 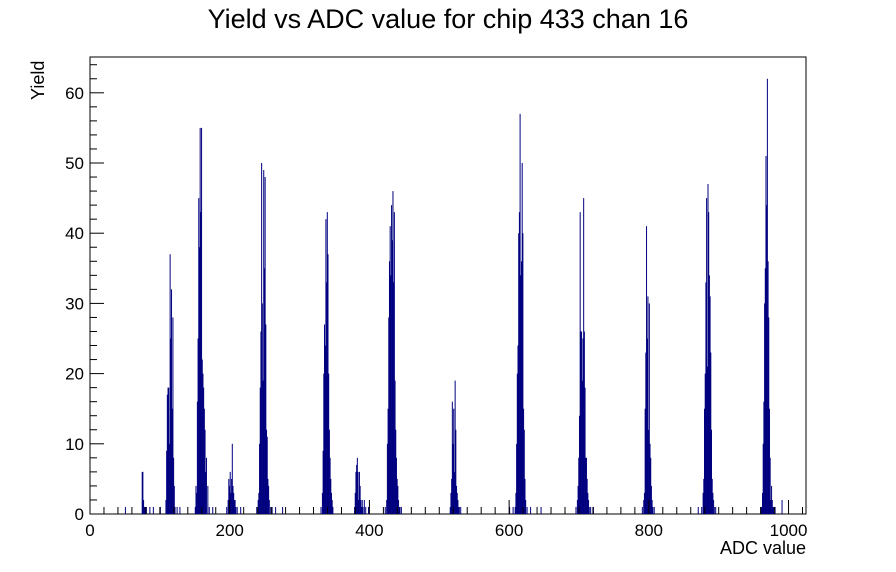 What do you see at coordinates (74, 303) in the screenshot?
I see `y-tick-label: 30` at bounding box center [74, 303].